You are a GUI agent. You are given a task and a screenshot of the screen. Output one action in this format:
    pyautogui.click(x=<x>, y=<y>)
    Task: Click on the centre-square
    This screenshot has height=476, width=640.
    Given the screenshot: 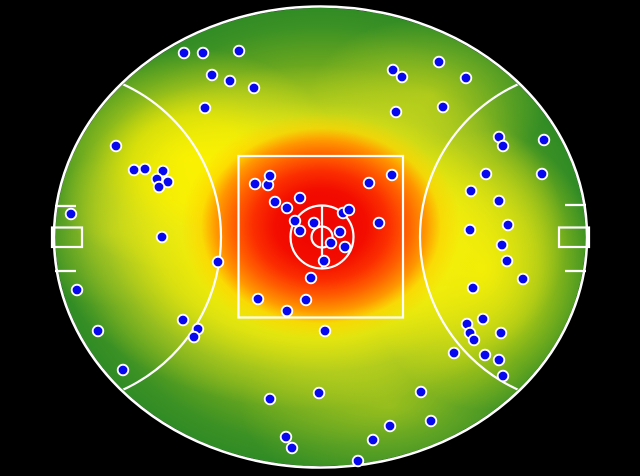 What is the action you would take?
    pyautogui.click(x=321, y=236)
    